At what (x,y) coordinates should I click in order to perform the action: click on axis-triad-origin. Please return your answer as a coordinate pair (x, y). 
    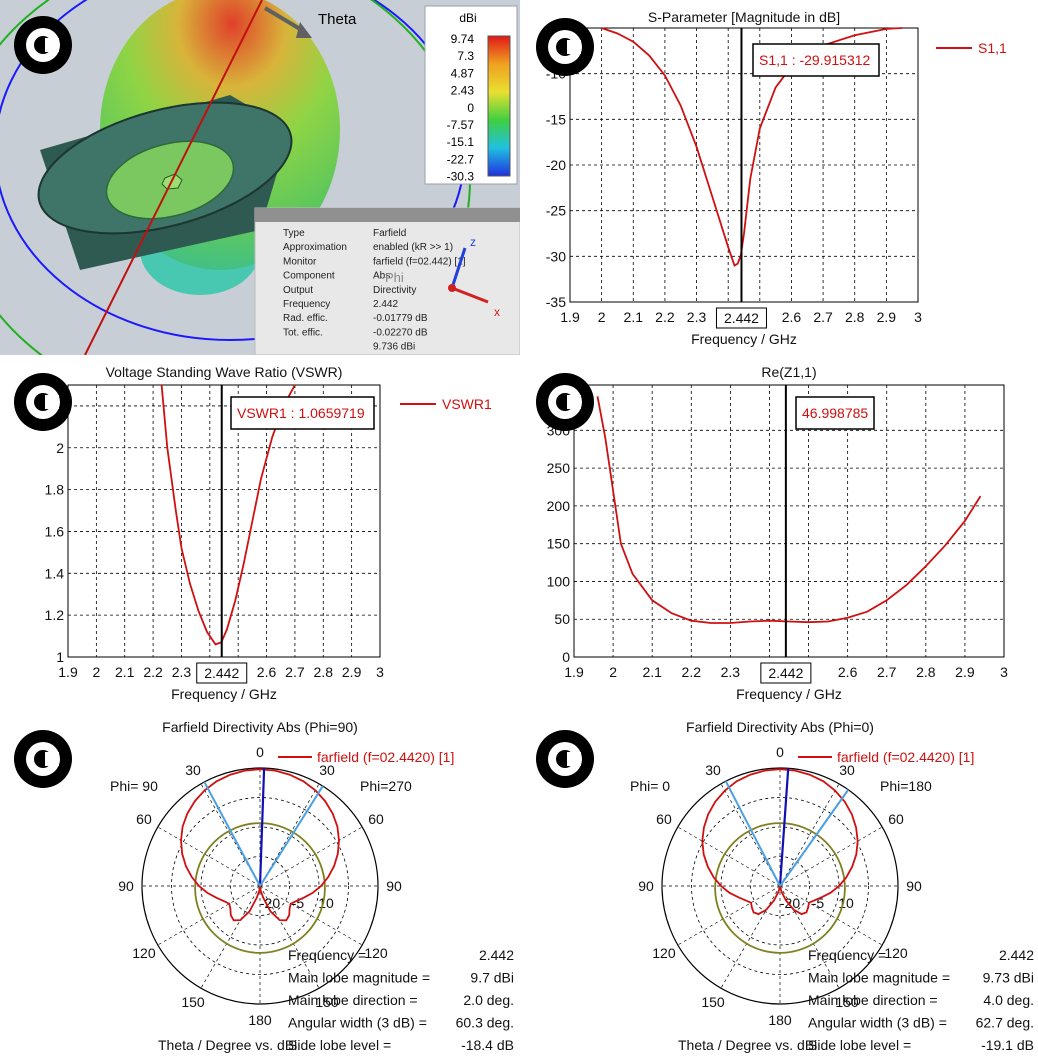
    Looking at the image, I should click on (452, 288).